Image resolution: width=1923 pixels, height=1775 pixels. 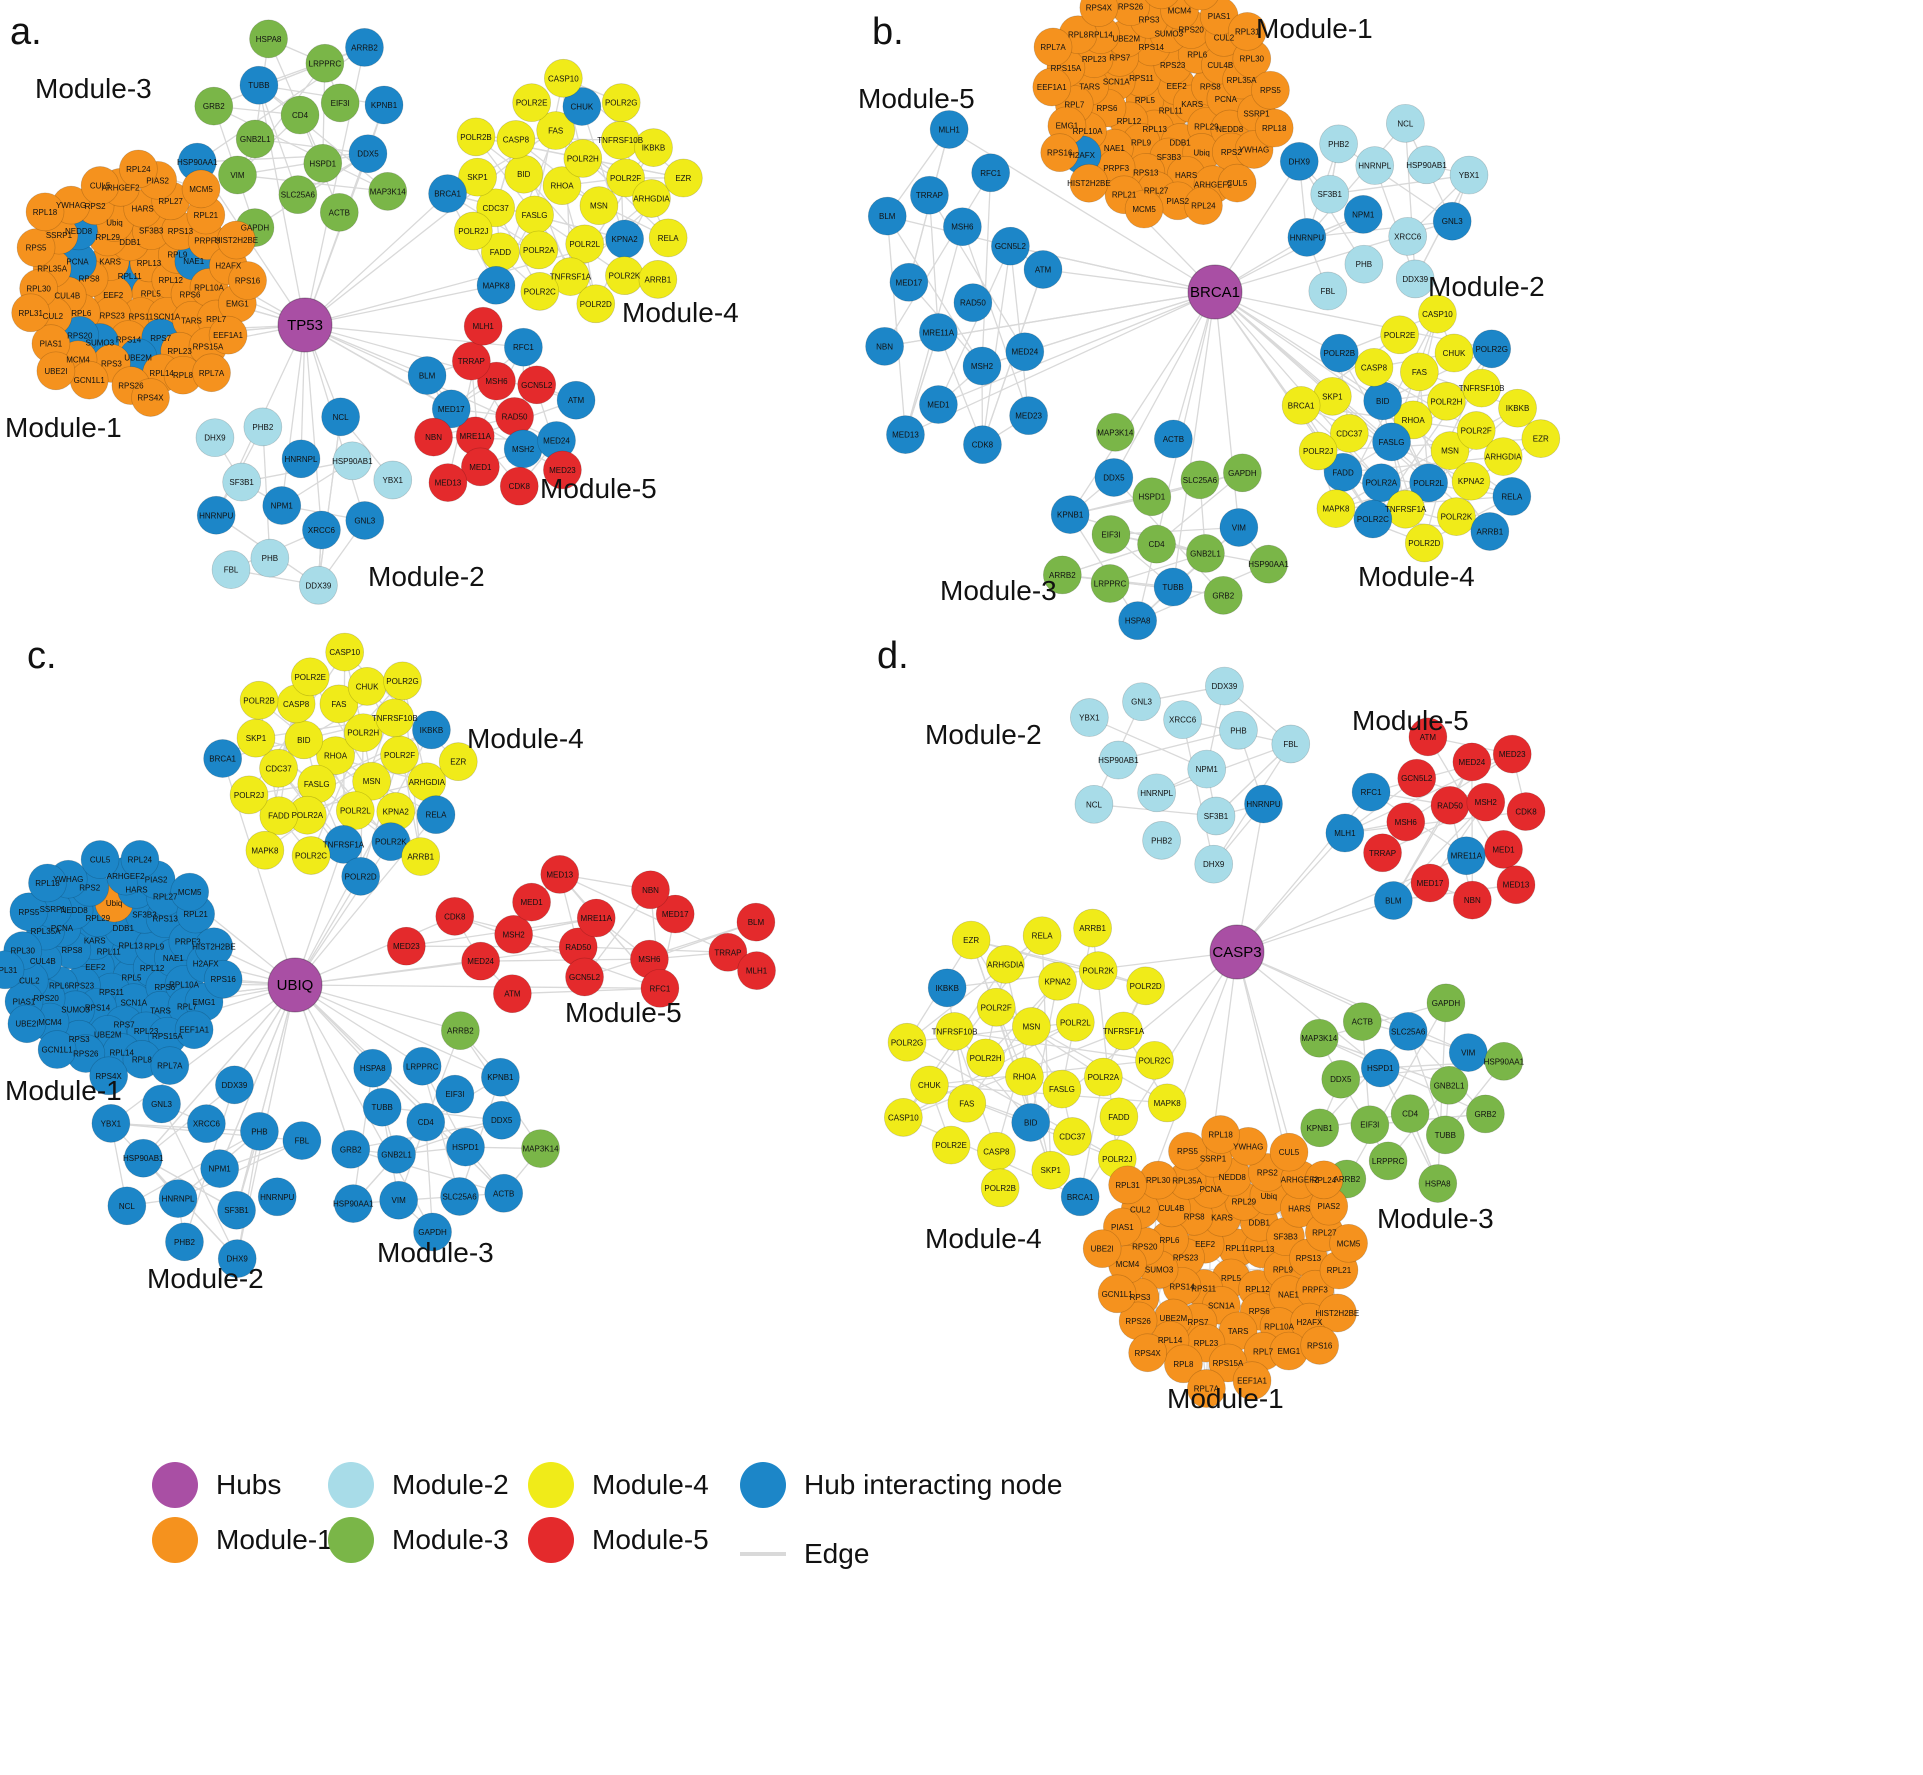 I want to click on legend-label-module-3: Module-3, so click(x=450, y=1539).